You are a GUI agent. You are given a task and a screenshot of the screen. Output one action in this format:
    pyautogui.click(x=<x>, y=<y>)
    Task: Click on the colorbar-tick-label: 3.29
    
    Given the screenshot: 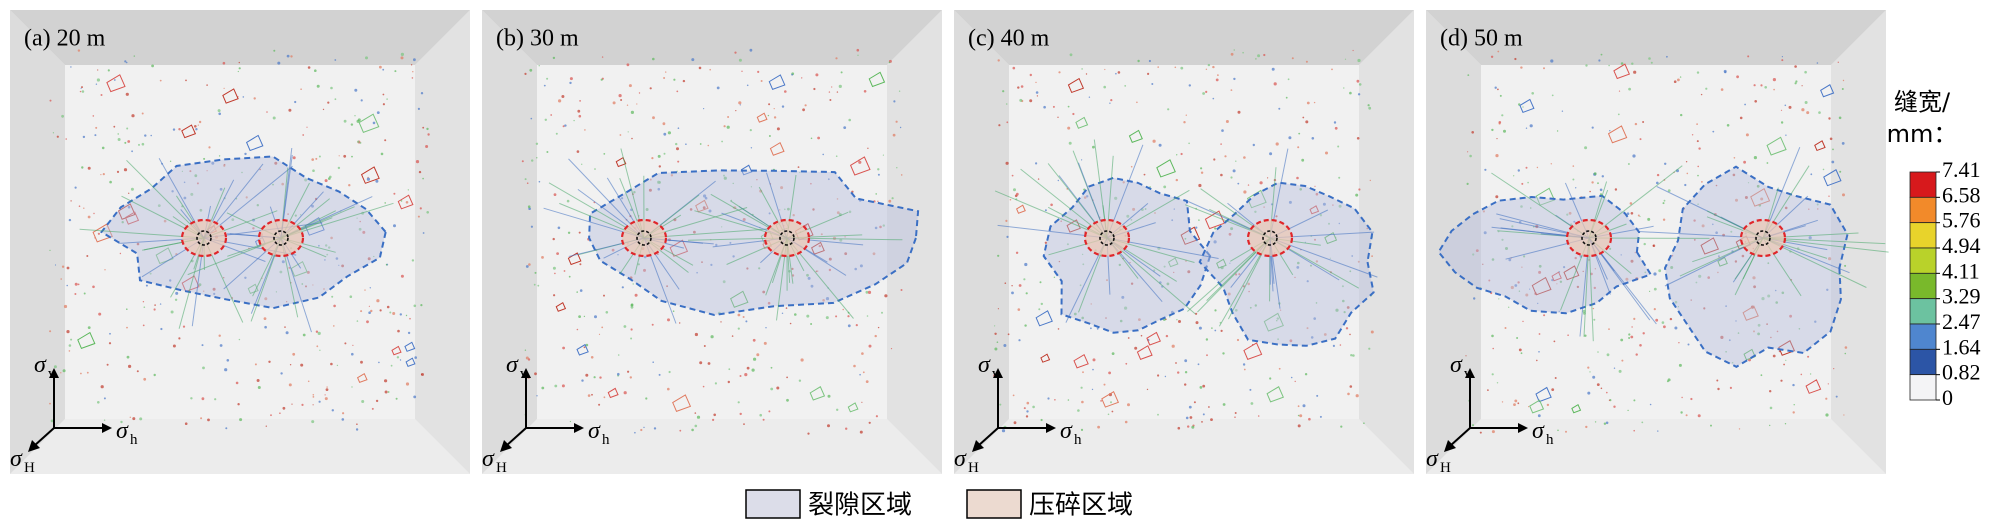 What is the action you would take?
    pyautogui.click(x=1961, y=296)
    